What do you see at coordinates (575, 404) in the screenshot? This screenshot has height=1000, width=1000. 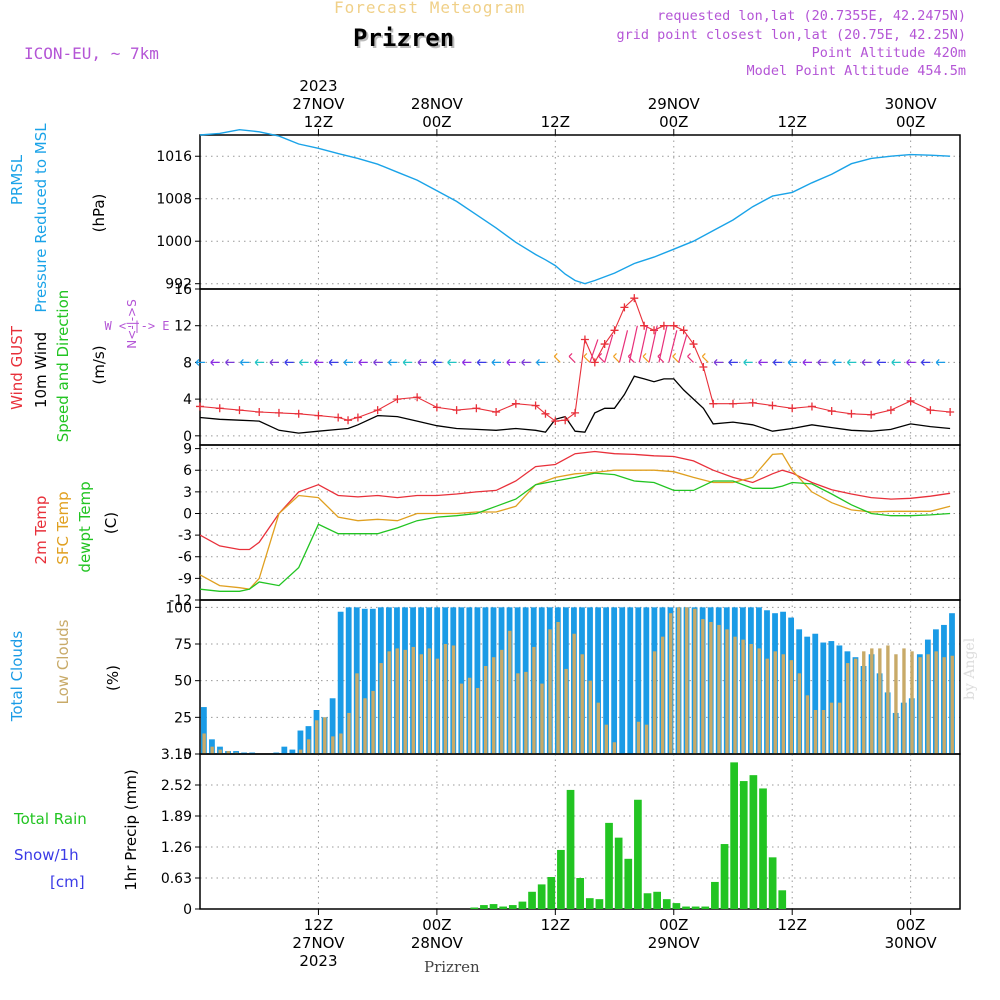 I see `wind-speed-line` at bounding box center [575, 404].